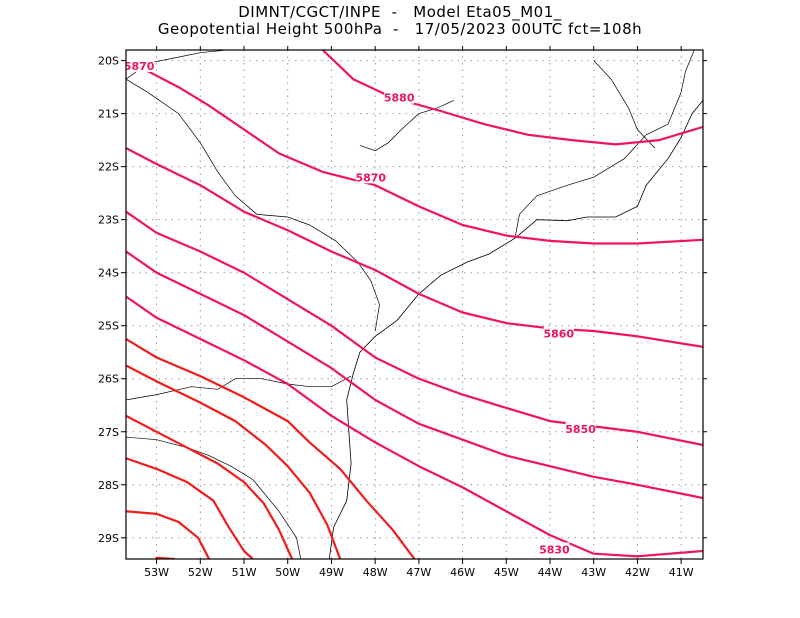  What do you see at coordinates (108, 485) in the screenshot?
I see `lat-tick-label: 28S` at bounding box center [108, 485].